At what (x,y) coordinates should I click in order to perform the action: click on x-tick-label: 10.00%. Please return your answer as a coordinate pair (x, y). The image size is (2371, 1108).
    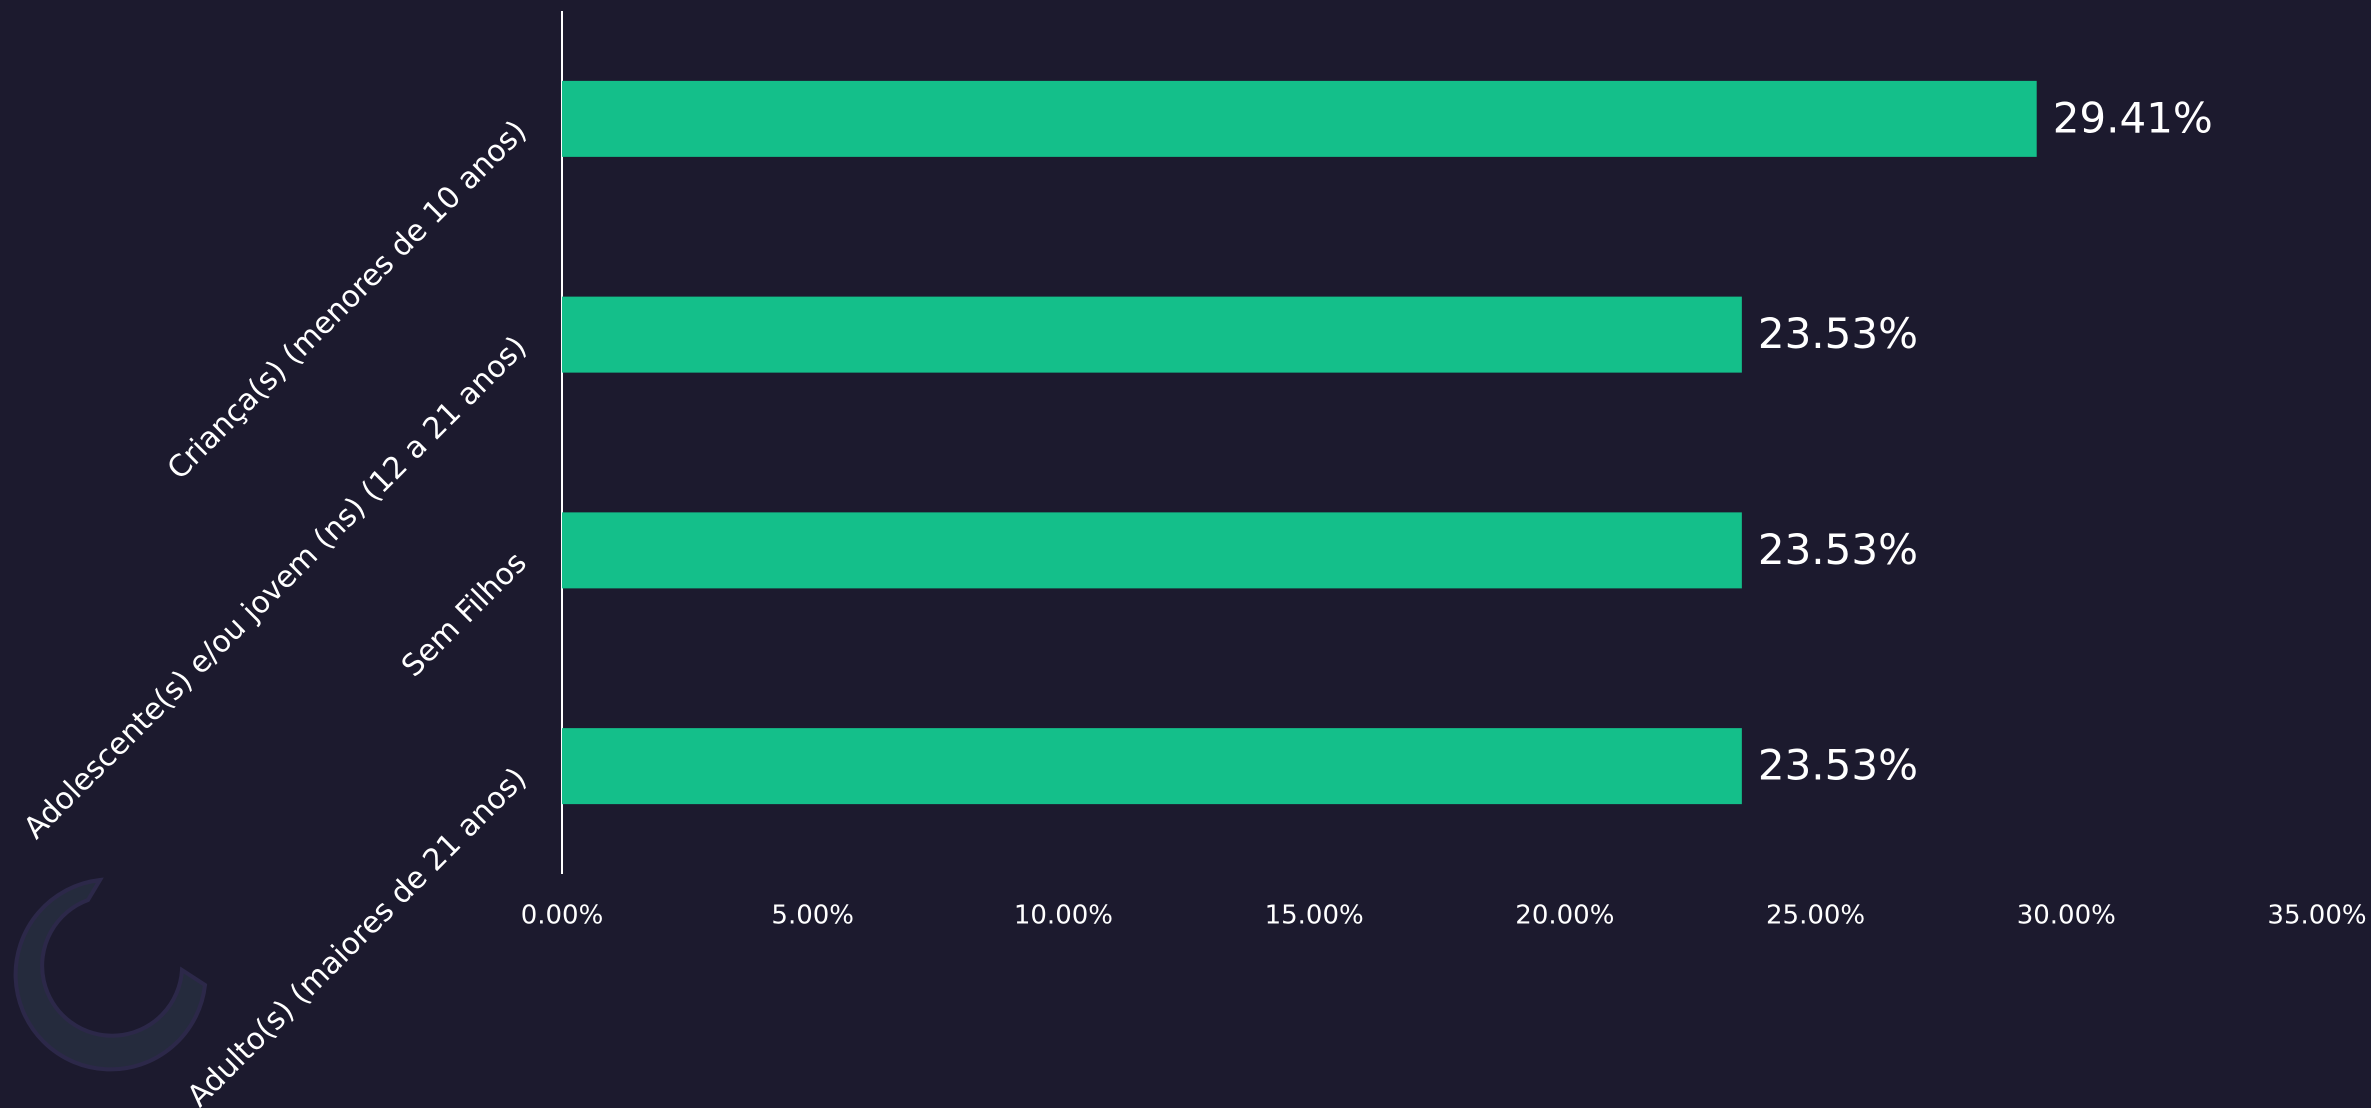
    Looking at the image, I should click on (1063, 916).